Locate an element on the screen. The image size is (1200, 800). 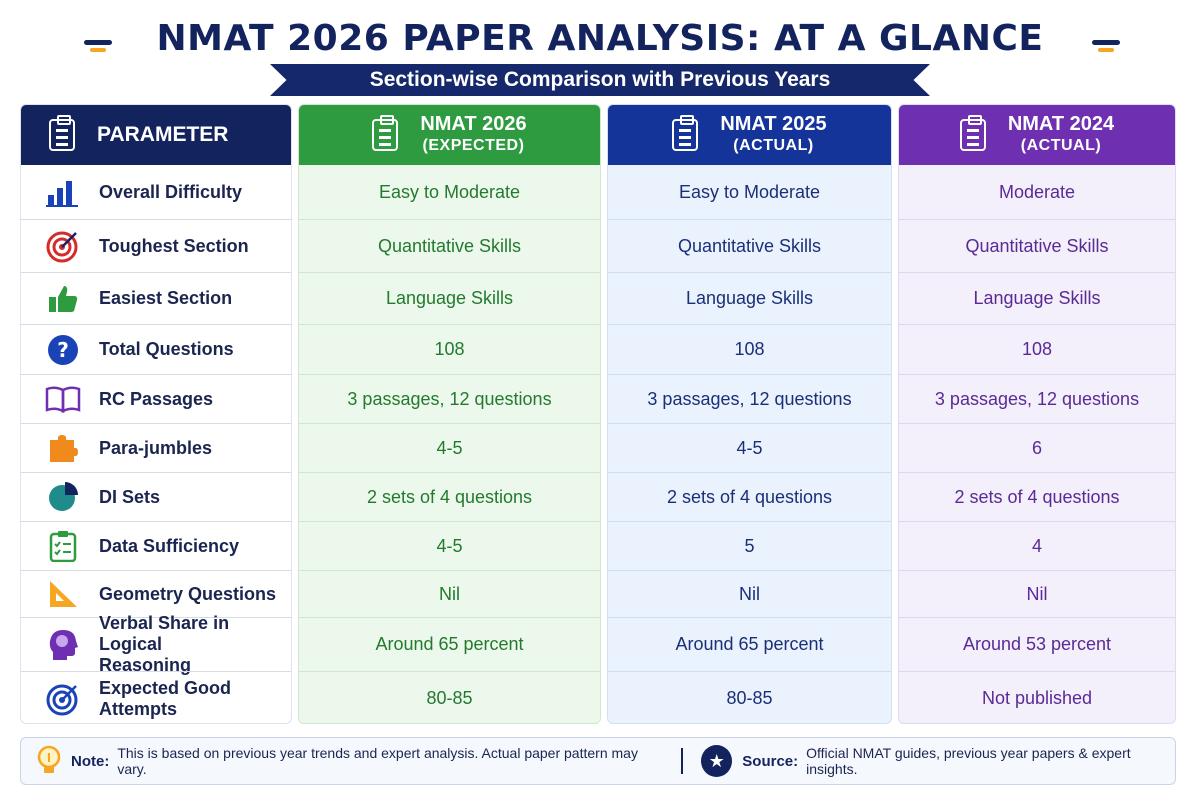
thumbs-up-icon is located at coordinates (63, 299).